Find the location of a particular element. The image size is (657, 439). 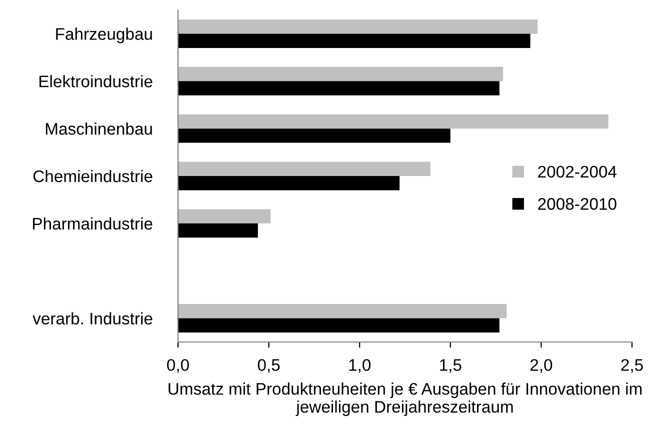

y-tick-label: Chemieindustrie is located at coordinates (92, 176).